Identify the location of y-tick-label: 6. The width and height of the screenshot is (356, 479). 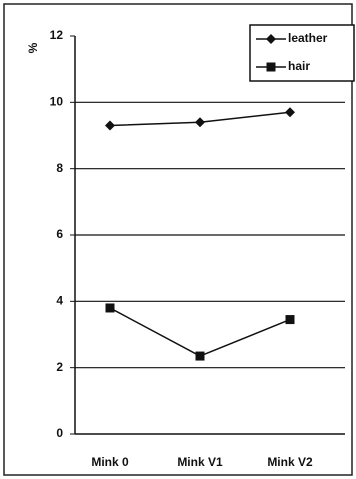
(59, 234).